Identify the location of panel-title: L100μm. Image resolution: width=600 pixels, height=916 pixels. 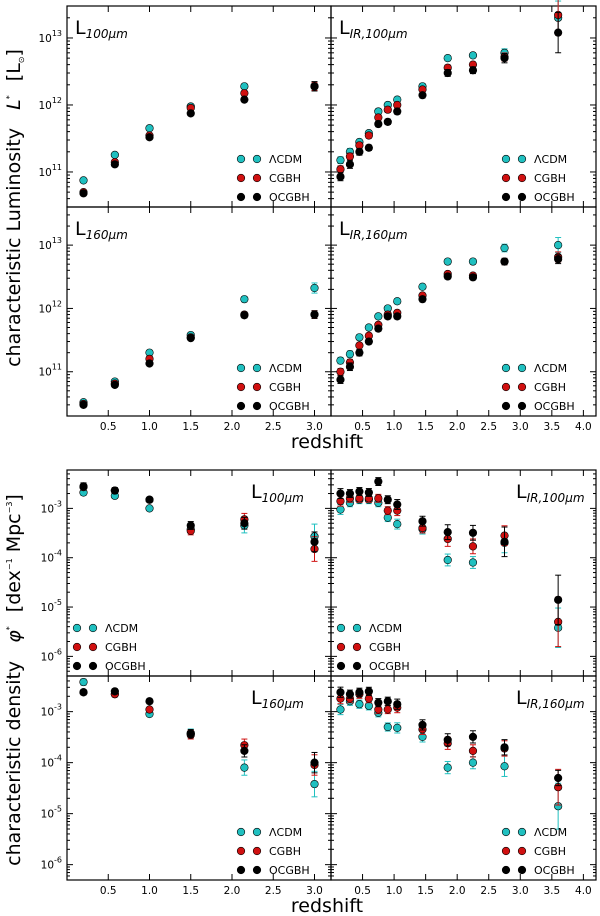
(101, 29).